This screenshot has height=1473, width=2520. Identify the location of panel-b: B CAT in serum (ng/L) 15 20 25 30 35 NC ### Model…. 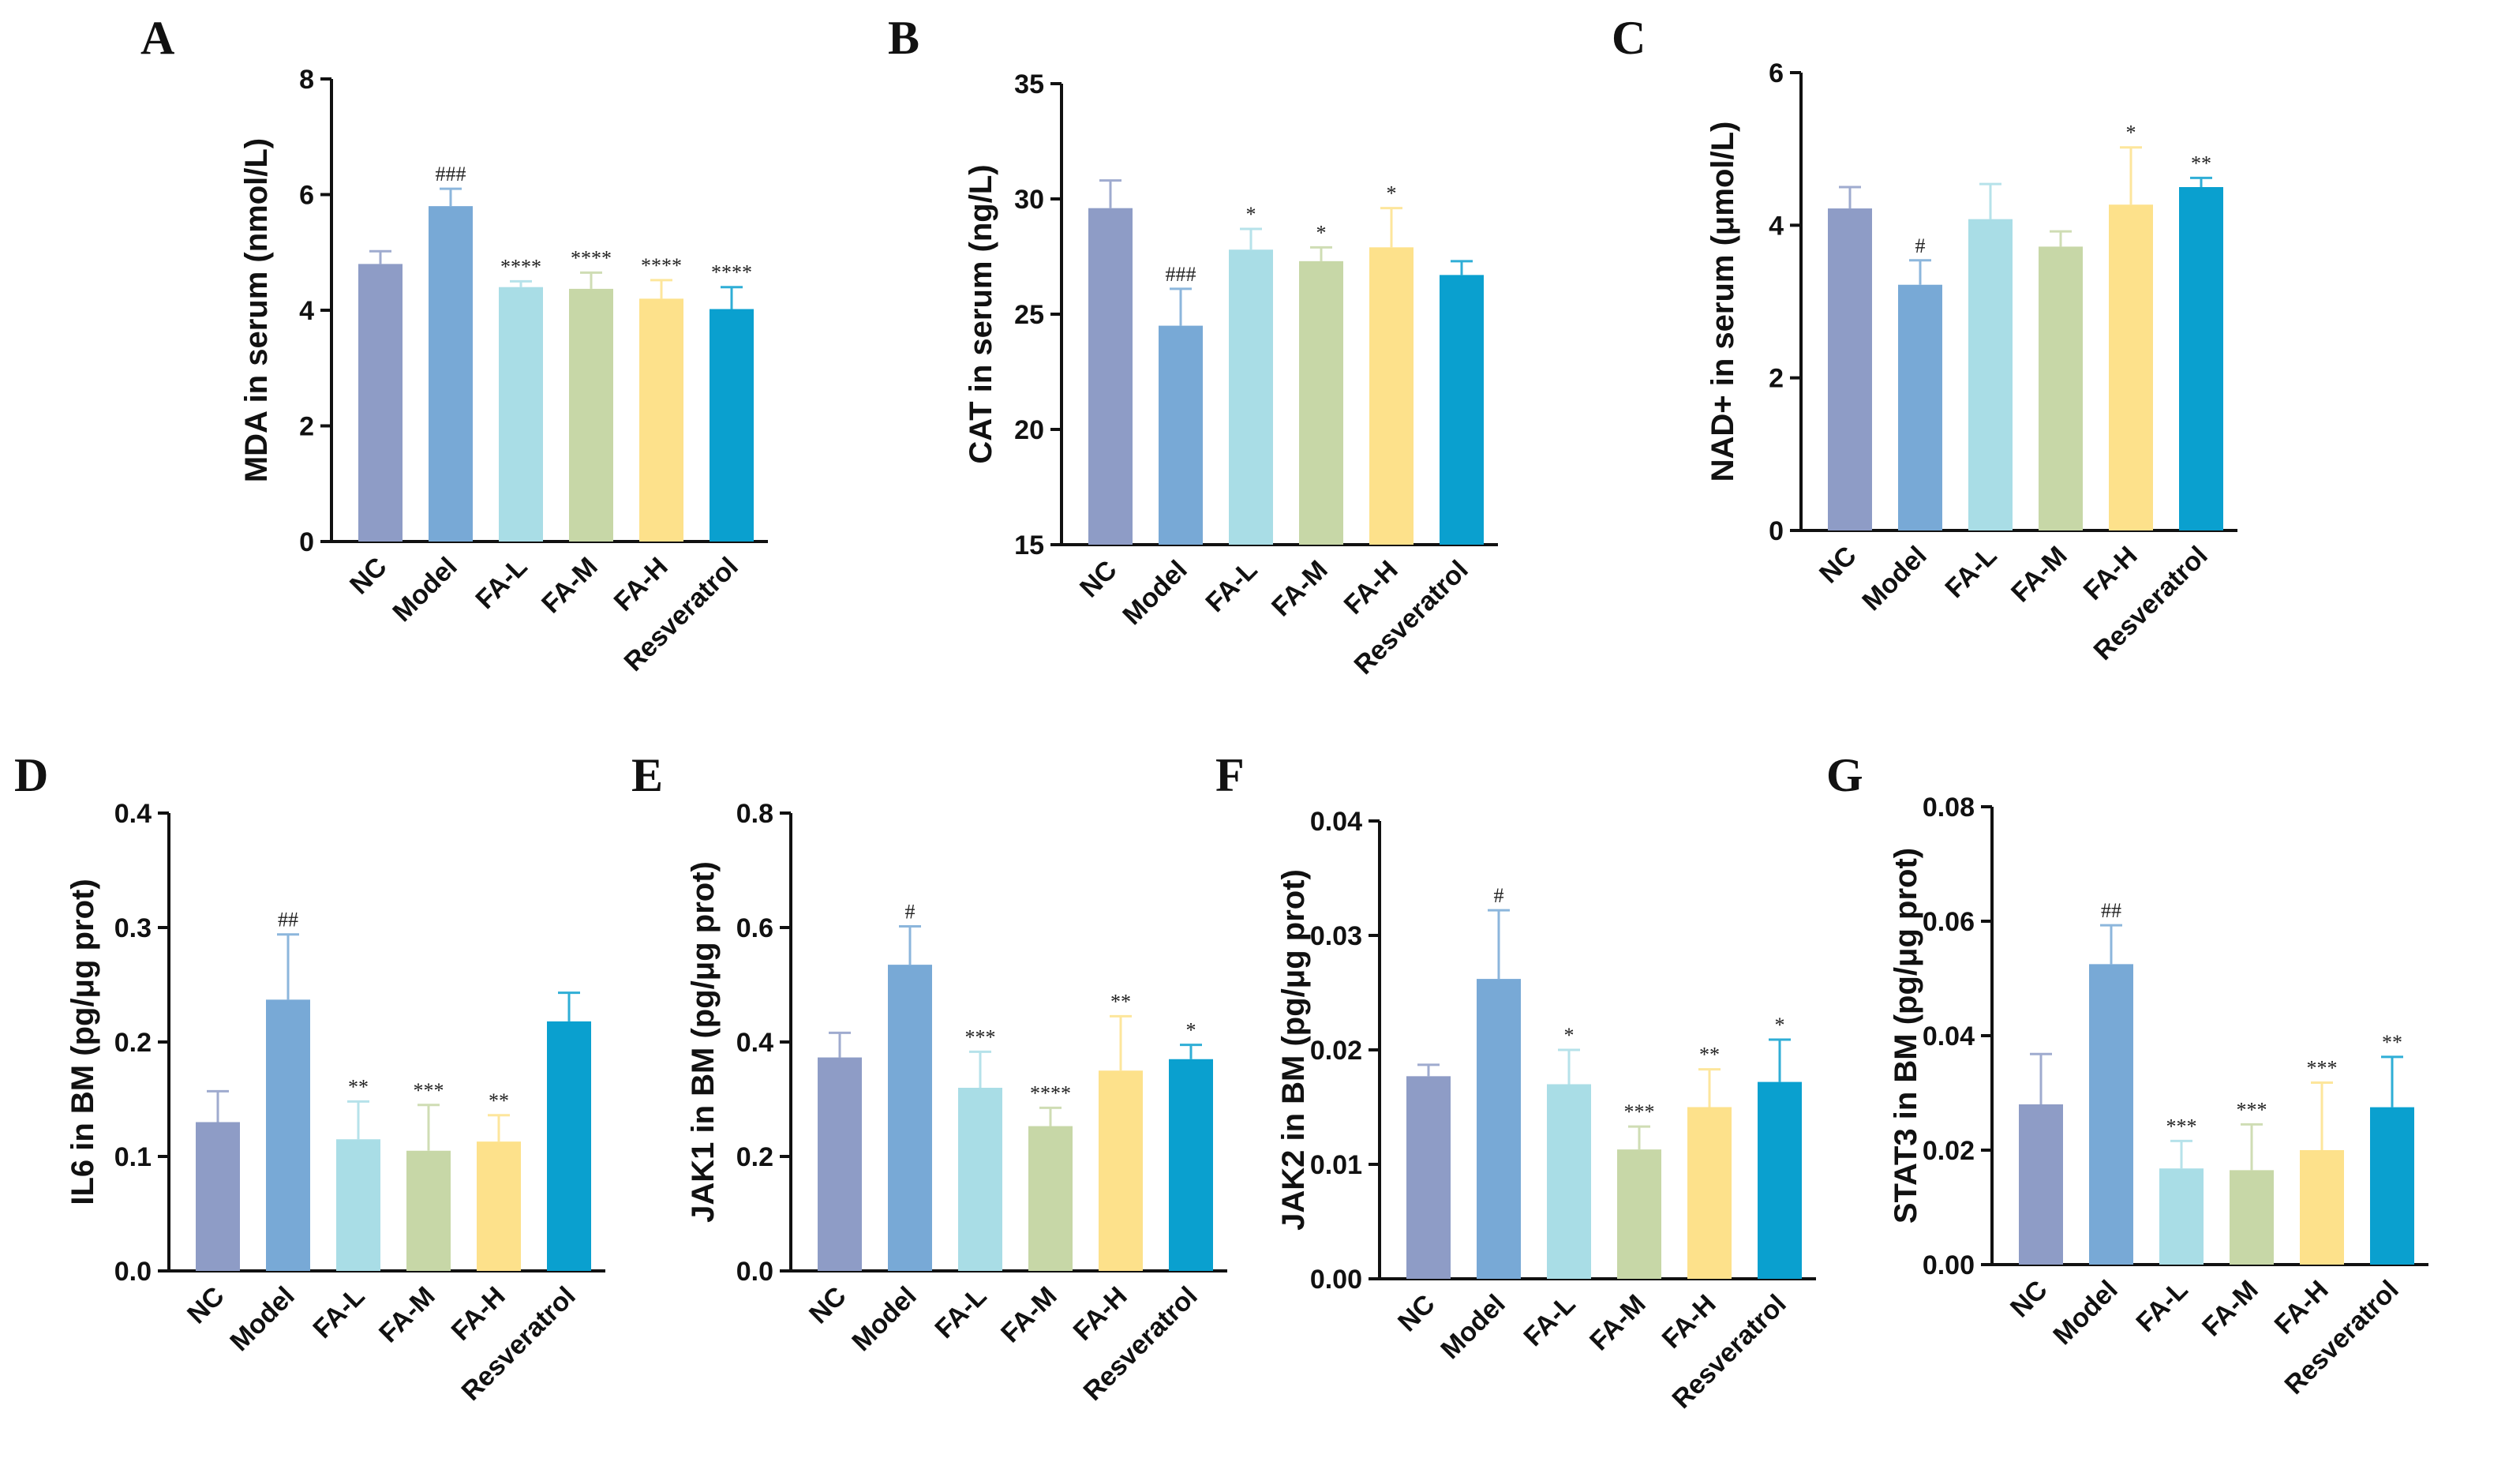
(1193, 346).